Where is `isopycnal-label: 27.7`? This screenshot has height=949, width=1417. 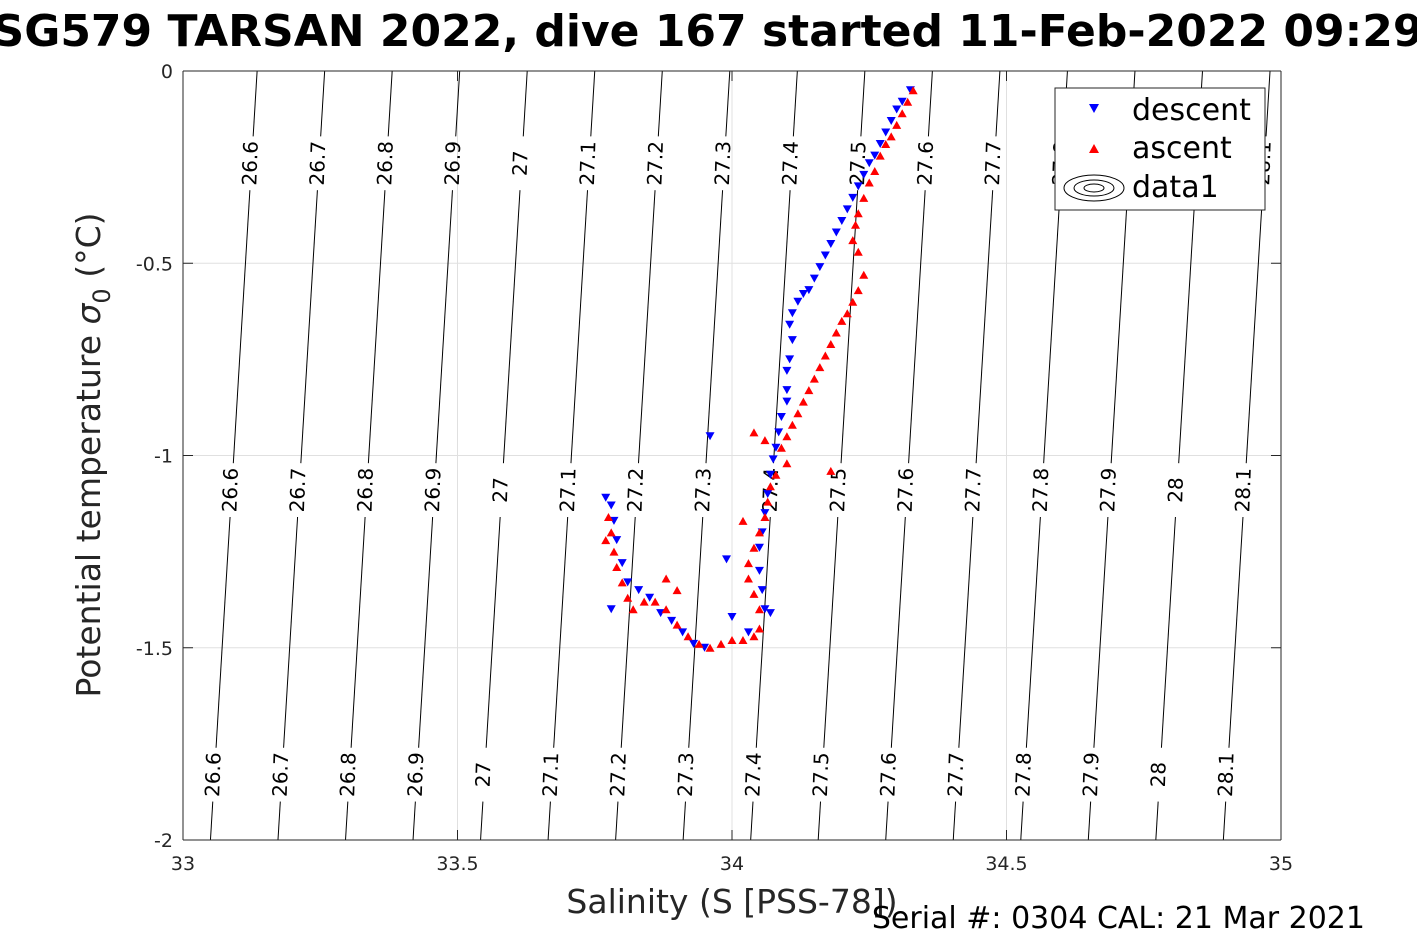
isopycnal-label: 27.7 is located at coordinates (993, 163).